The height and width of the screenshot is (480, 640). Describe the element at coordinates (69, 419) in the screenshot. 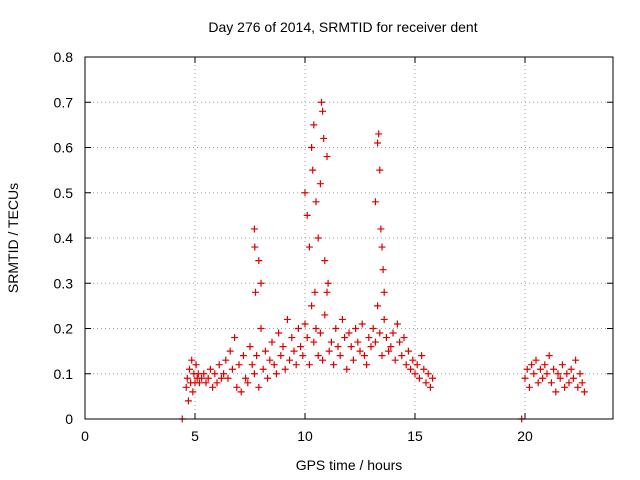

I see `y-tick-label: 0` at that location.